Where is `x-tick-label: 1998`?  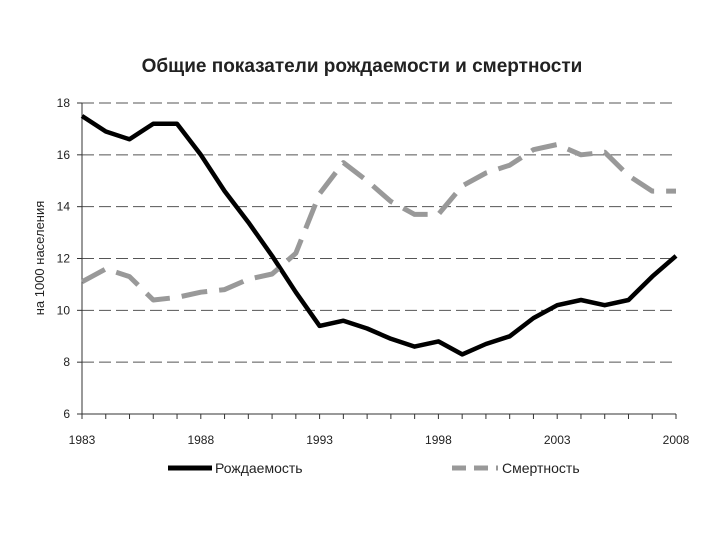
x-tick-label: 1998 is located at coordinates (438, 440).